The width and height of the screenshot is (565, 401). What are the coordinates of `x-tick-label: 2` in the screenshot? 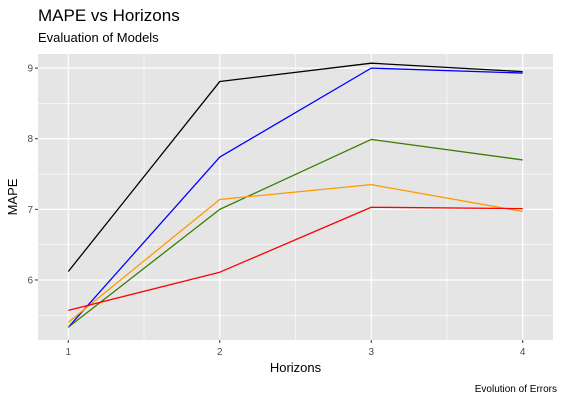 It's located at (220, 352).